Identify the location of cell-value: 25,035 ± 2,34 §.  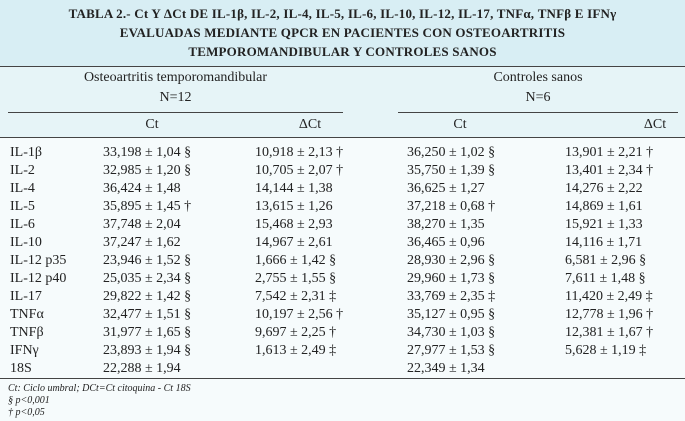
(147, 278).